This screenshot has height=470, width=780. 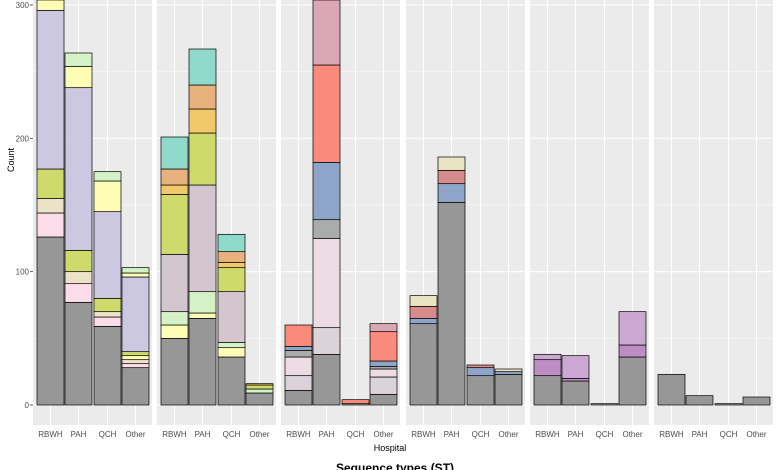 I want to click on x-axis-title: Hospital, so click(x=390, y=448).